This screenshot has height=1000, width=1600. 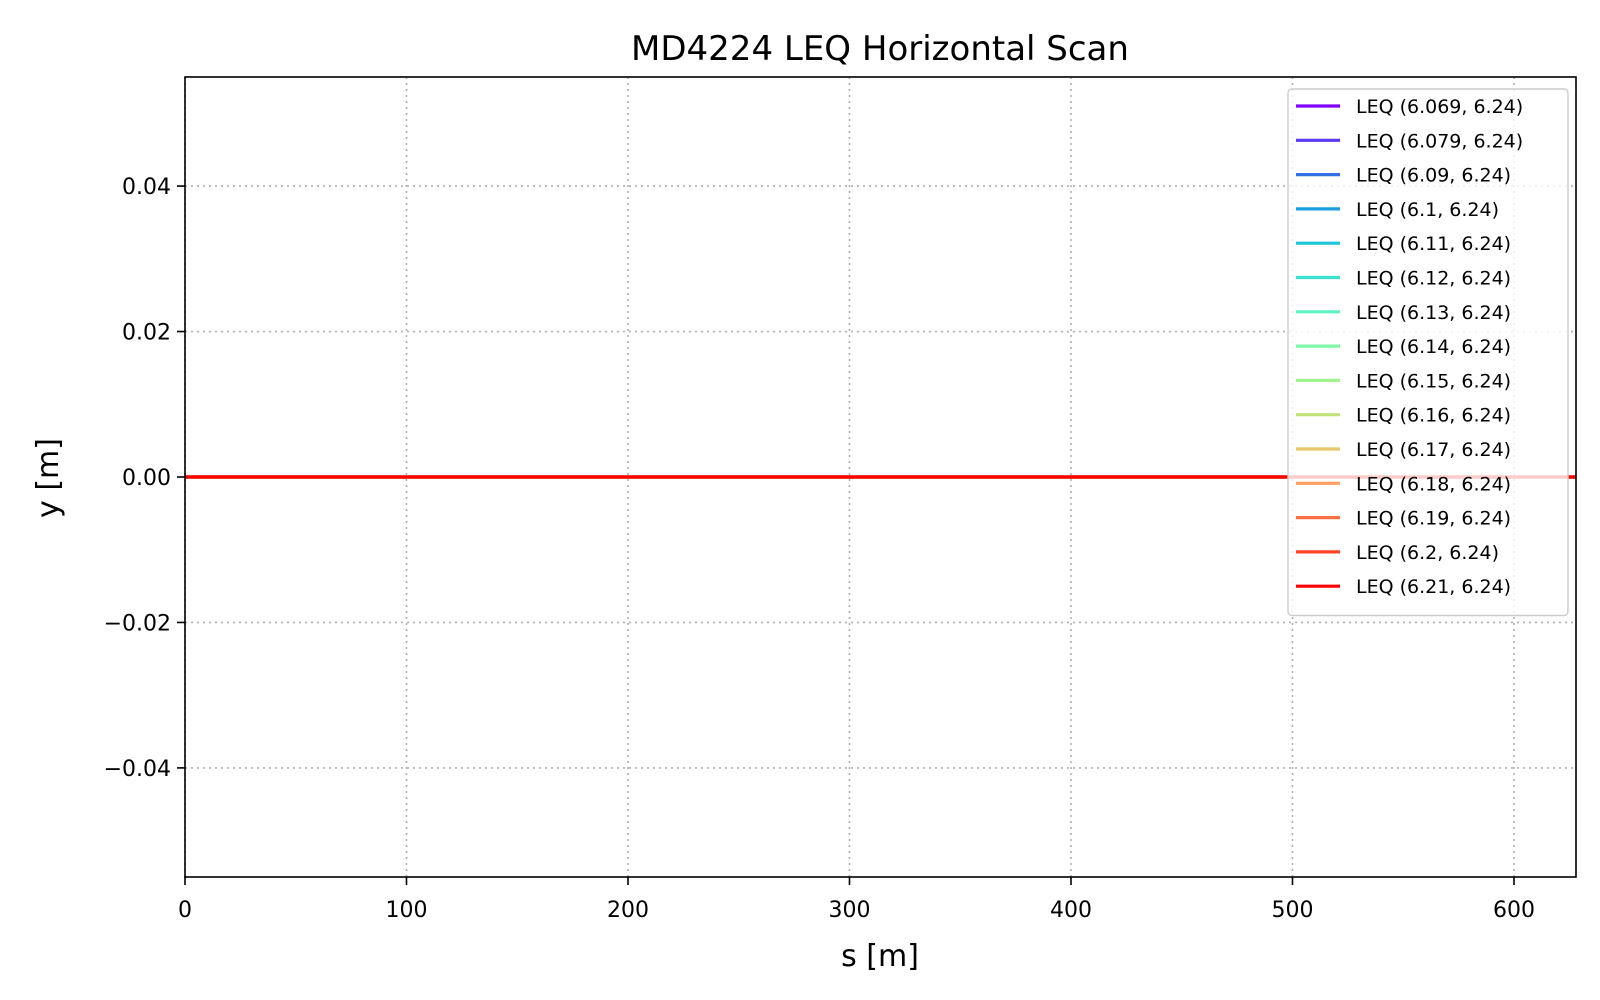 What do you see at coordinates (1433, 587) in the screenshot?
I see `legend-entry-label: LEQ (6.21, 6.24)` at bounding box center [1433, 587].